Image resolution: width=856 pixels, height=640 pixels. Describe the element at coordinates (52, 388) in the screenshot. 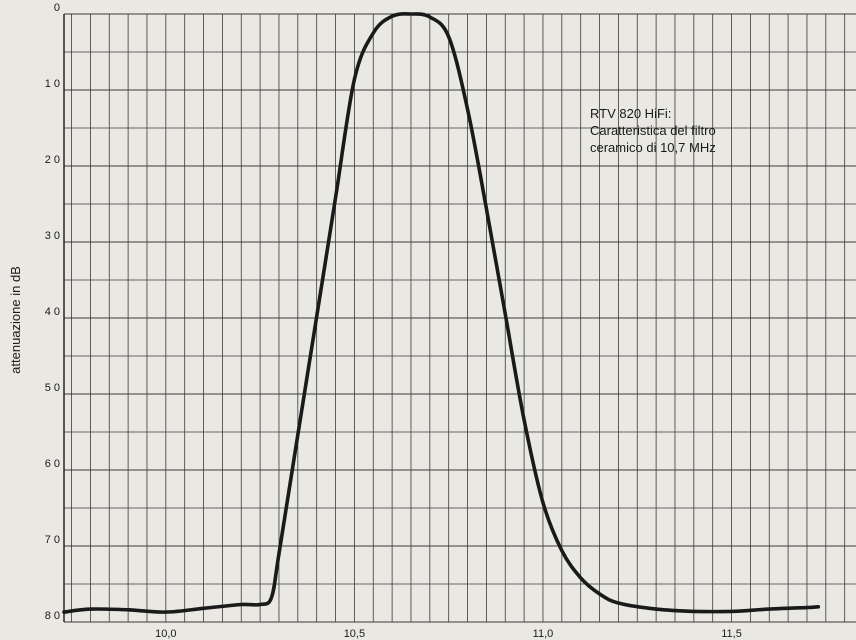

I see `y-tick-label: 5 0` at that location.